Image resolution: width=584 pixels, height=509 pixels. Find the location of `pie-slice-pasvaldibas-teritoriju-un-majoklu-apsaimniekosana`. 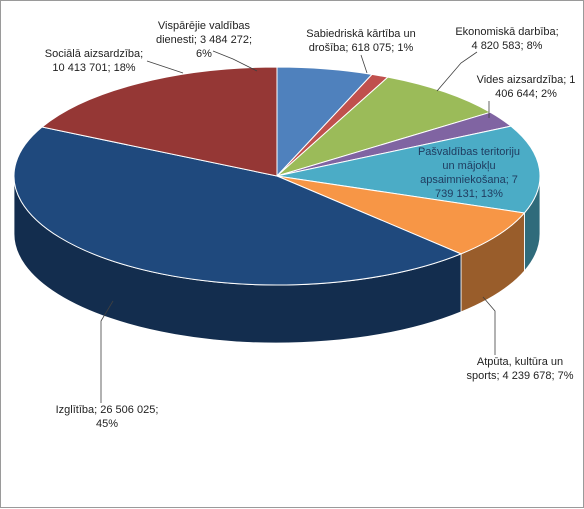

pie-slice-pasvaldibas-teritoriju-un-majoklu-apsaimniekosana is located at coordinates (408, 169).